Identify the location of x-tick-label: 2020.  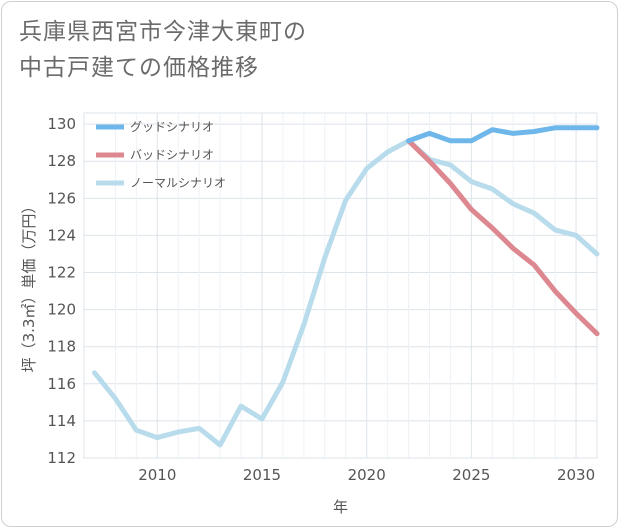
(367, 475).